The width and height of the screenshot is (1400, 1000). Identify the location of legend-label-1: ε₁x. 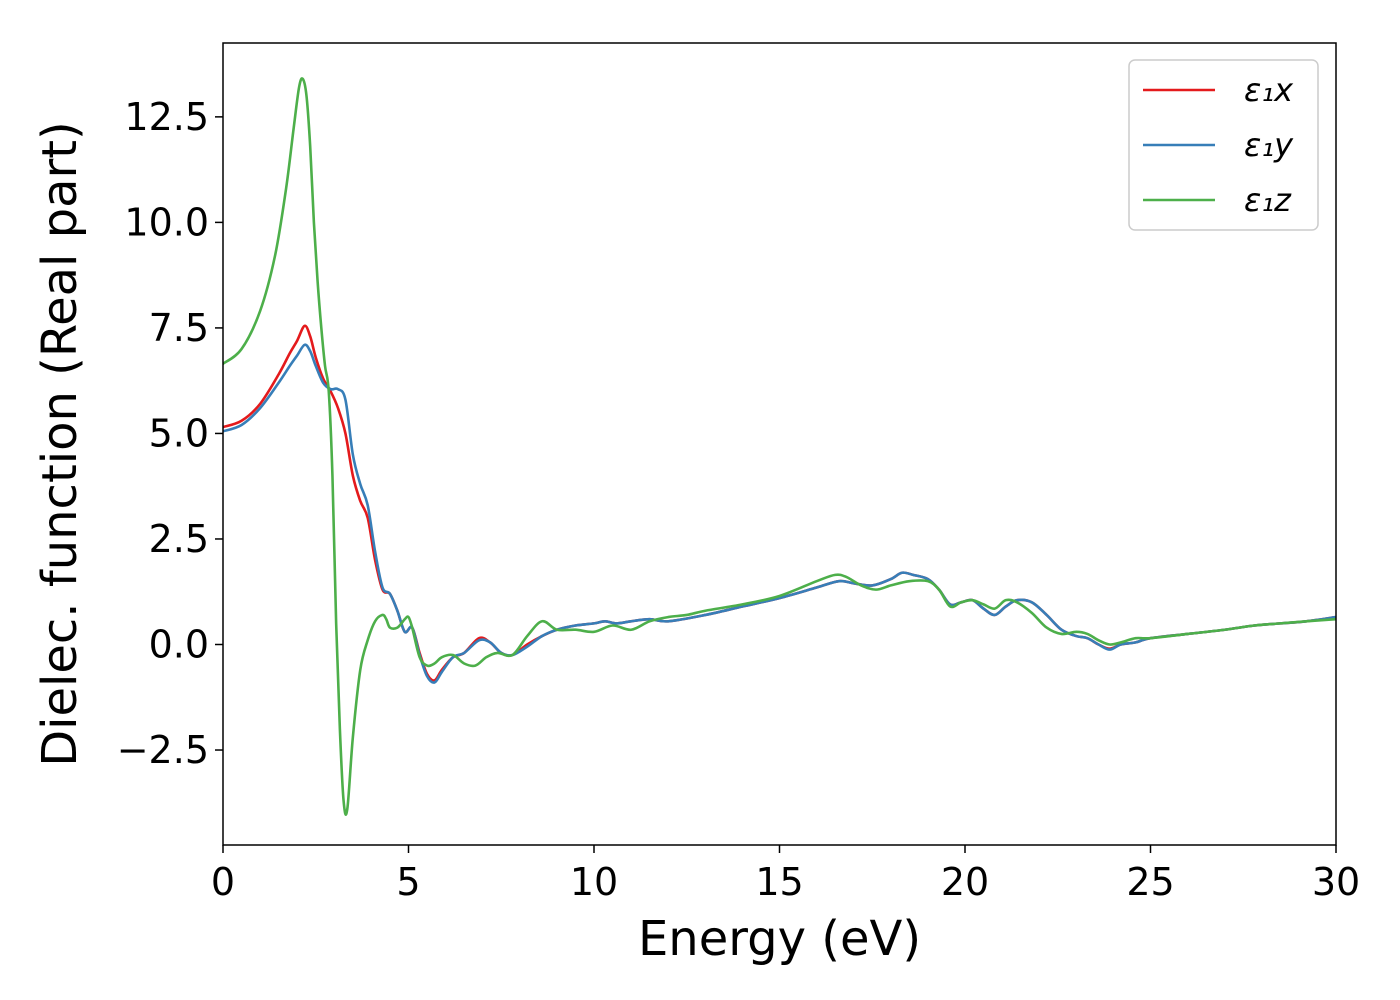
(1269, 90).